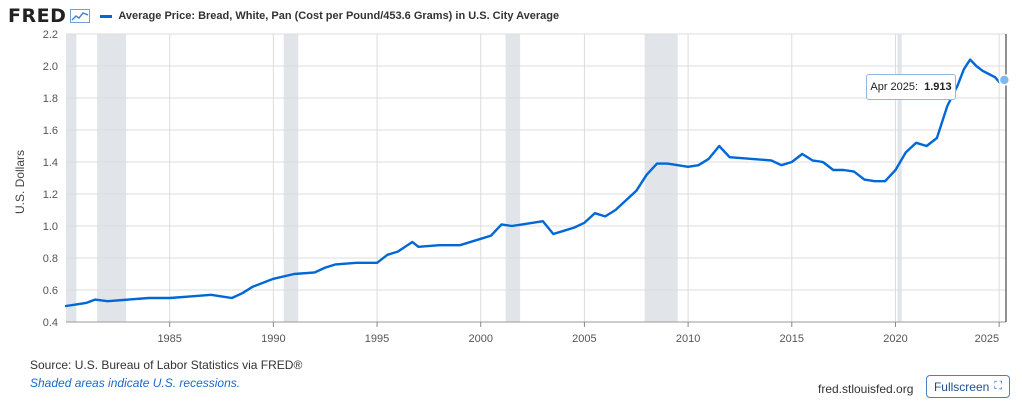  Describe the element at coordinates (480, 339) in the screenshot. I see `x-tick-label: 2000` at that location.